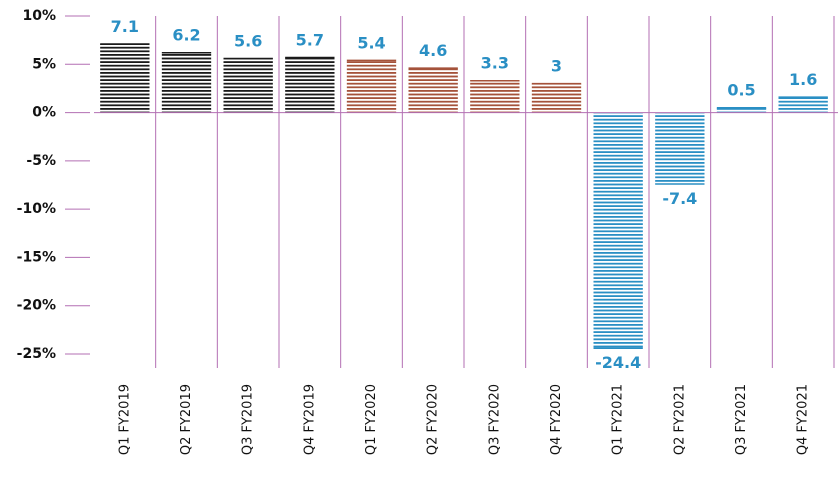  I want to click on y-tick-label: 0%, so click(44, 113).